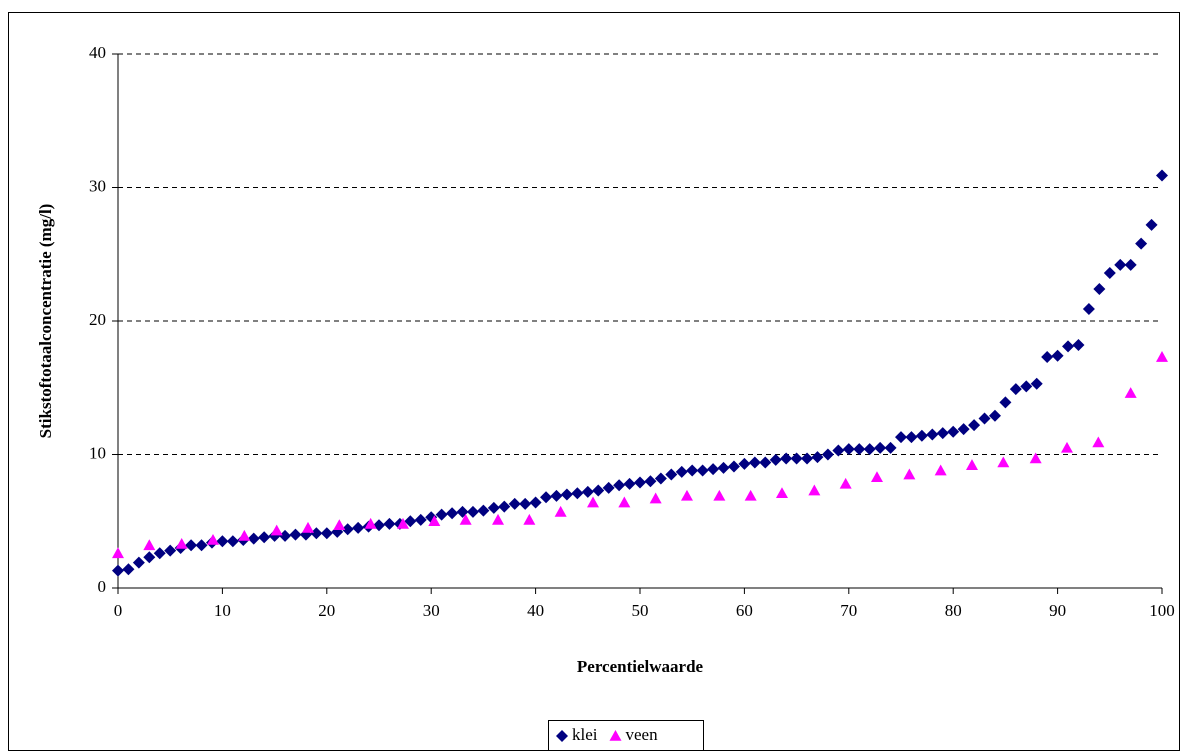 This screenshot has width=1187, height=754. I want to click on x-tick-label: 90, so click(1057, 610).